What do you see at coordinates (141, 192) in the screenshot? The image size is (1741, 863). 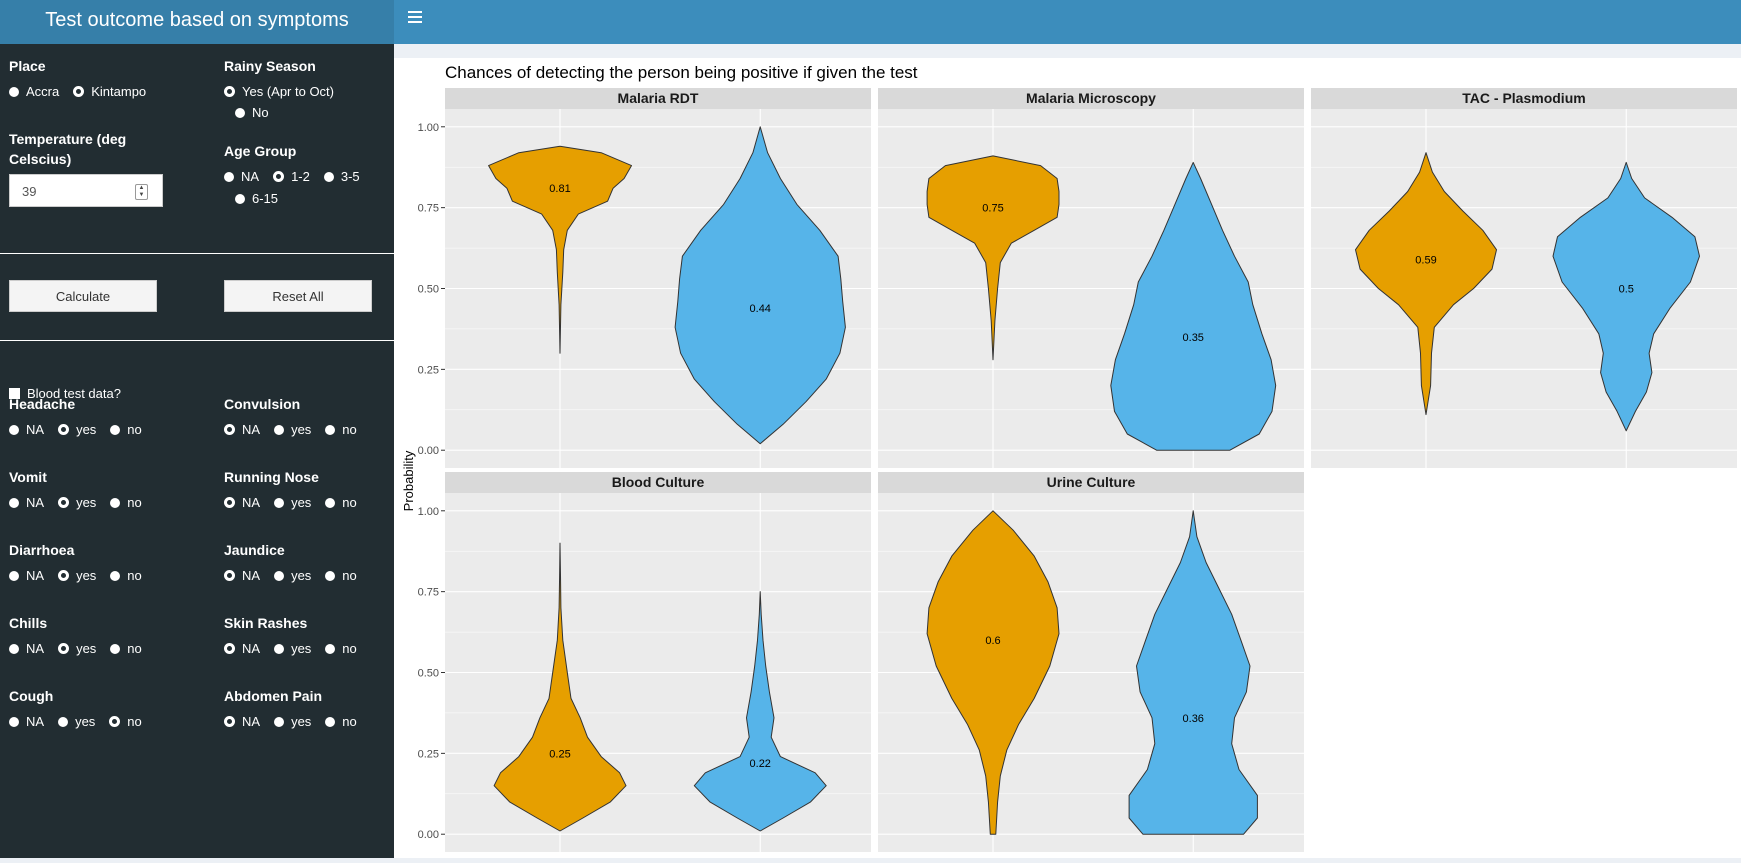 I see `spinner-arrows-icon: ▲ ▼` at bounding box center [141, 192].